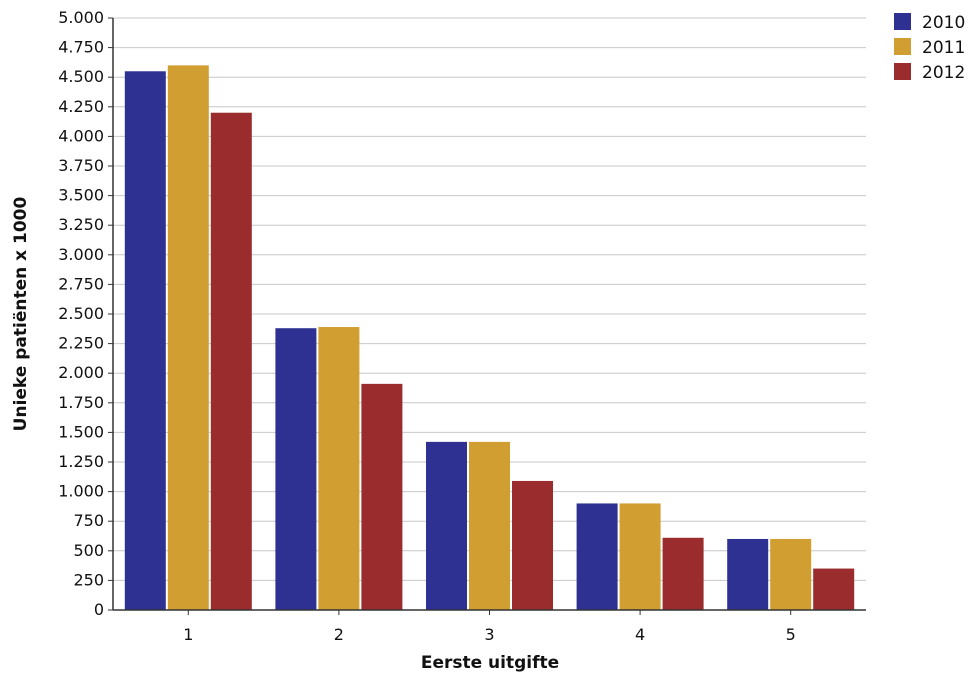 Image resolution: width=980 pixels, height=673 pixels. Describe the element at coordinates (81, 47) in the screenshot. I see `y-tick-label: 4.750` at that location.